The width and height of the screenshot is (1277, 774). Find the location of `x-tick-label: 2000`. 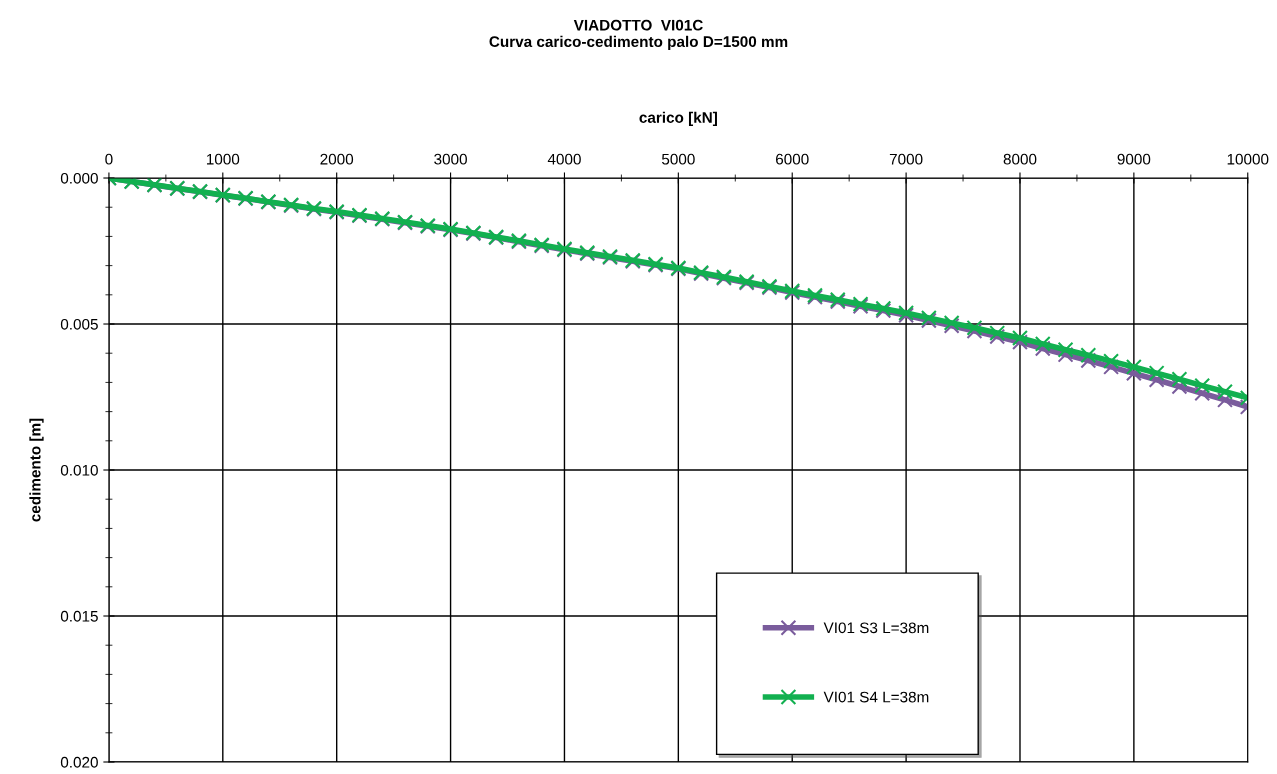

x-tick-label: 2000 is located at coordinates (337, 159).